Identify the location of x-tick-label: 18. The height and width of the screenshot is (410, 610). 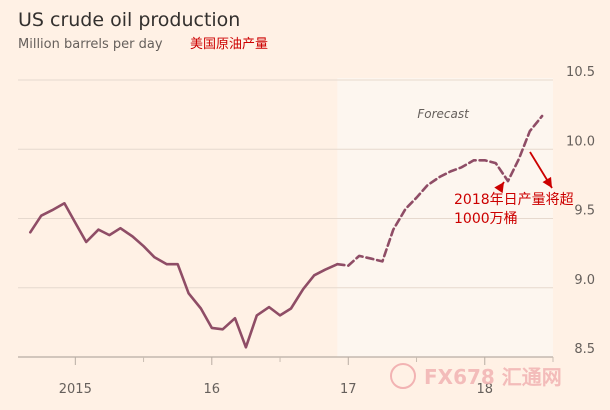
(484, 389).